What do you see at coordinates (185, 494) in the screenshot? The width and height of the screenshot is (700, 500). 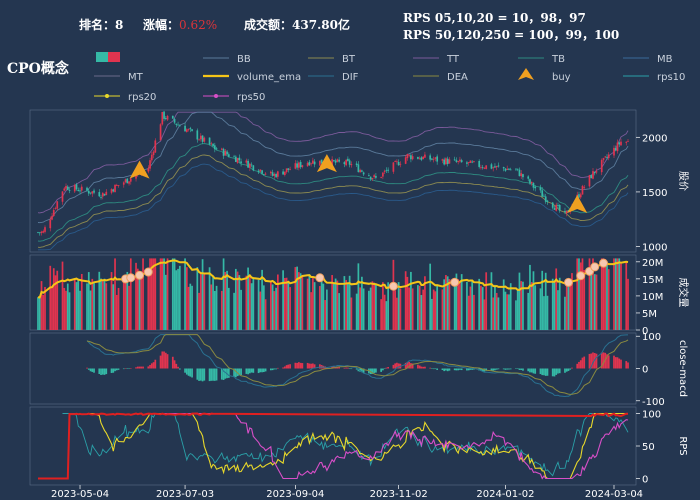 I see `x-tick-label: 2023-07-03` at bounding box center [185, 494].